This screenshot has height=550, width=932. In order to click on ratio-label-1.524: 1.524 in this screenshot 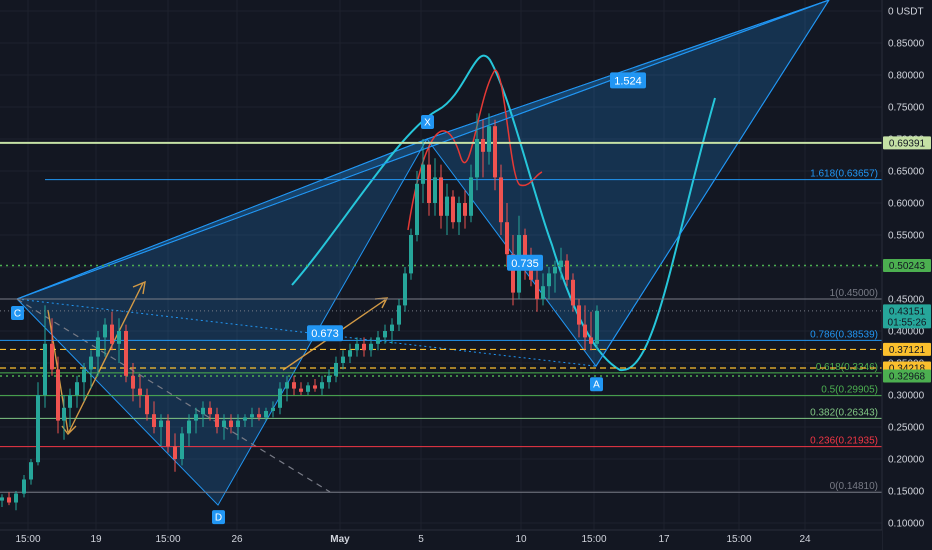, I will do `click(628, 81)`.